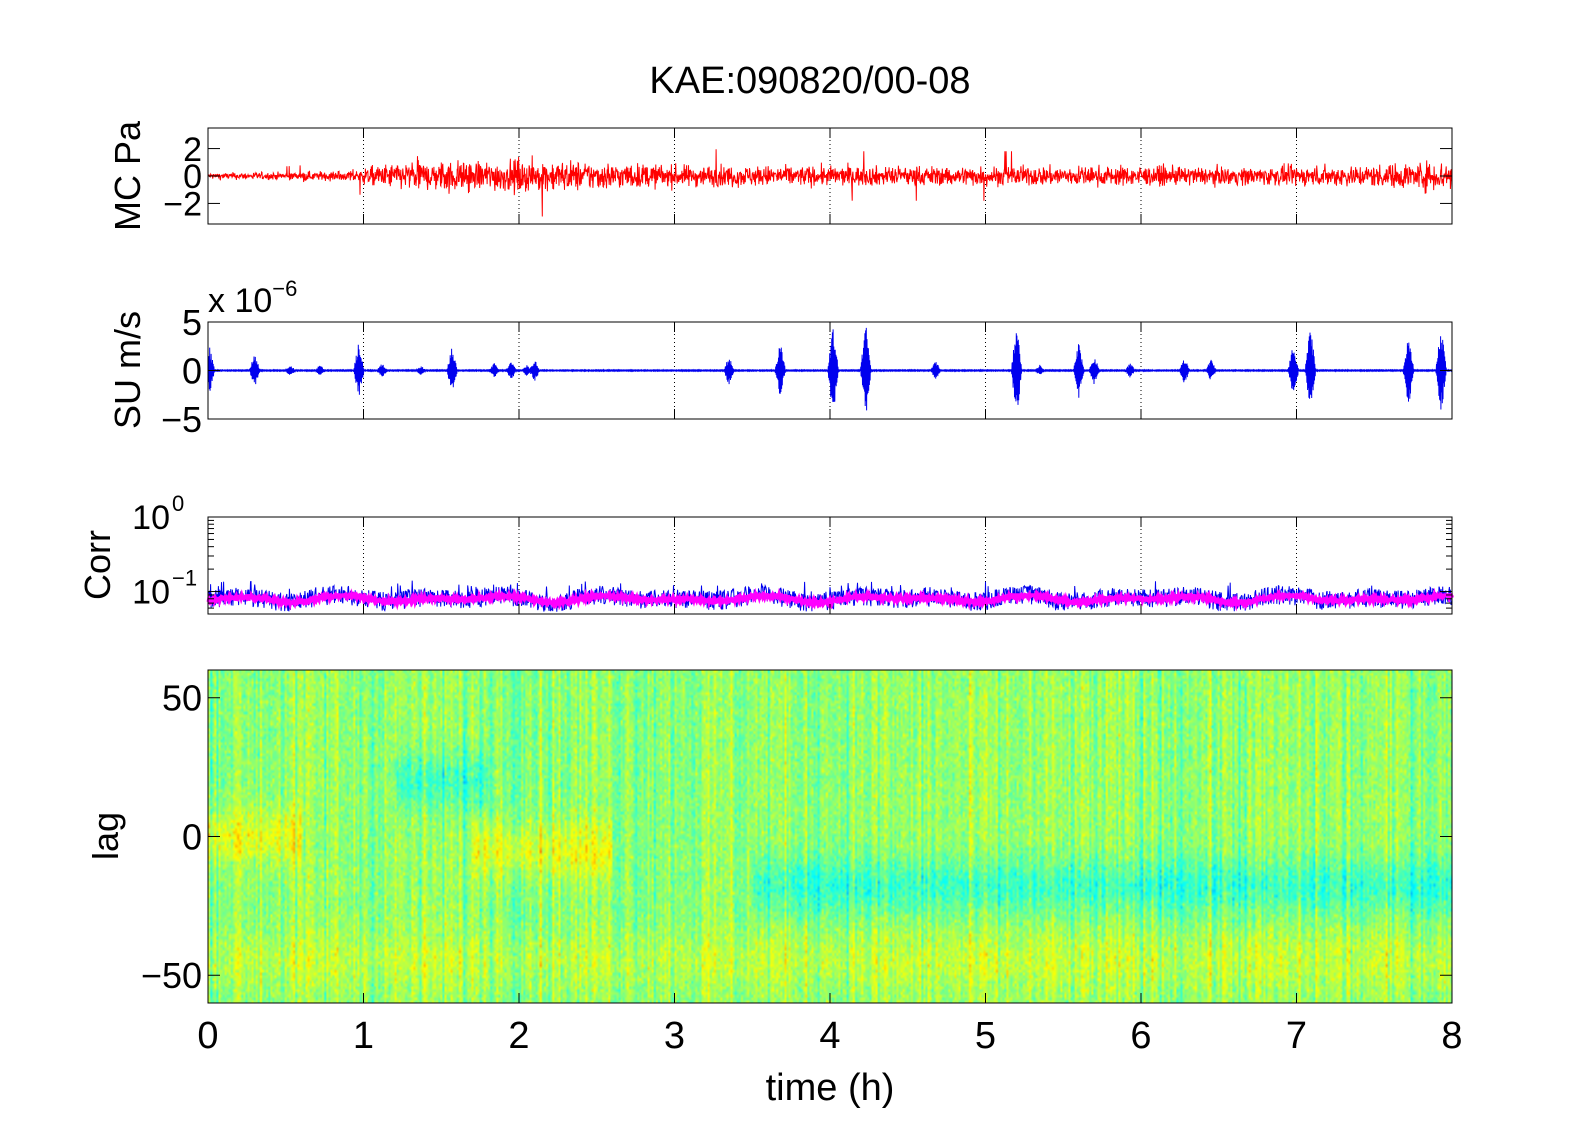 This screenshot has height=1123, width=1596. I want to click on corr-y-axis-label: Corr, so click(97, 565).